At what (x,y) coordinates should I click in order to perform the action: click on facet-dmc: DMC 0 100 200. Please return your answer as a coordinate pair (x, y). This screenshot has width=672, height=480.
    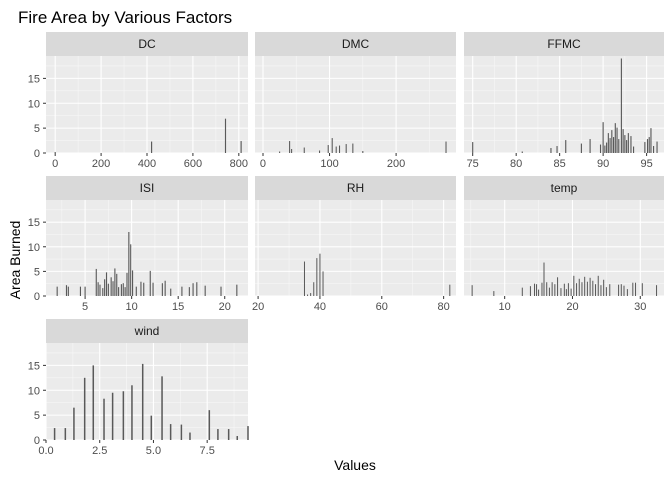
    Looking at the image, I should click on (355, 101).